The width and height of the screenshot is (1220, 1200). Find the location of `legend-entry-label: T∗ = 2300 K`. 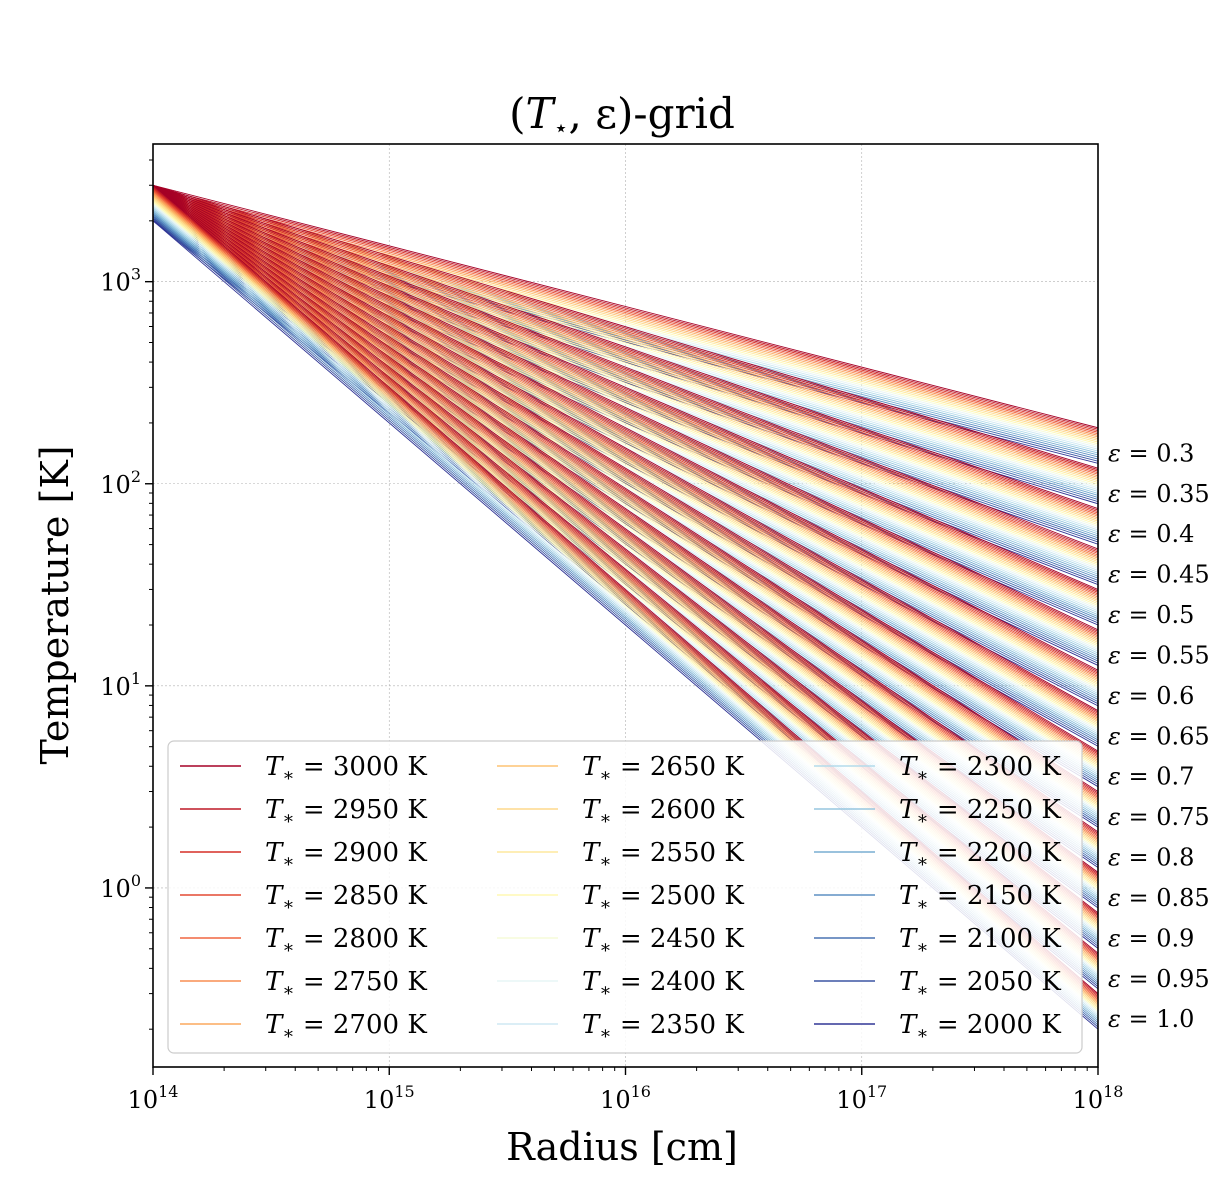

legend-entry-label: T∗ = 2300 K is located at coordinates (980, 769).